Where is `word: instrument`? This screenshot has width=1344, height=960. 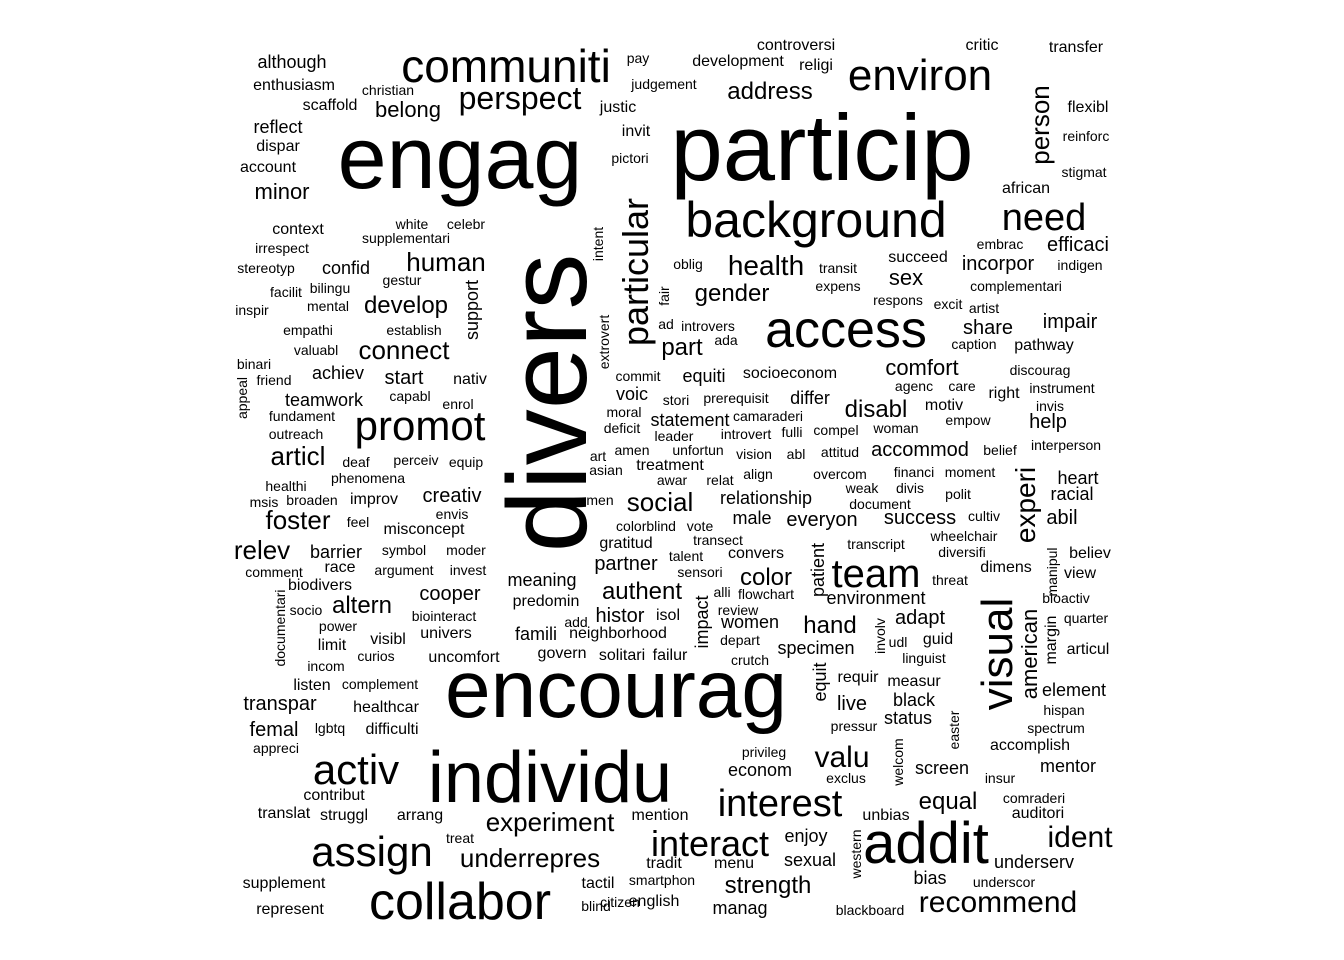 word: instrument is located at coordinates (1062, 388).